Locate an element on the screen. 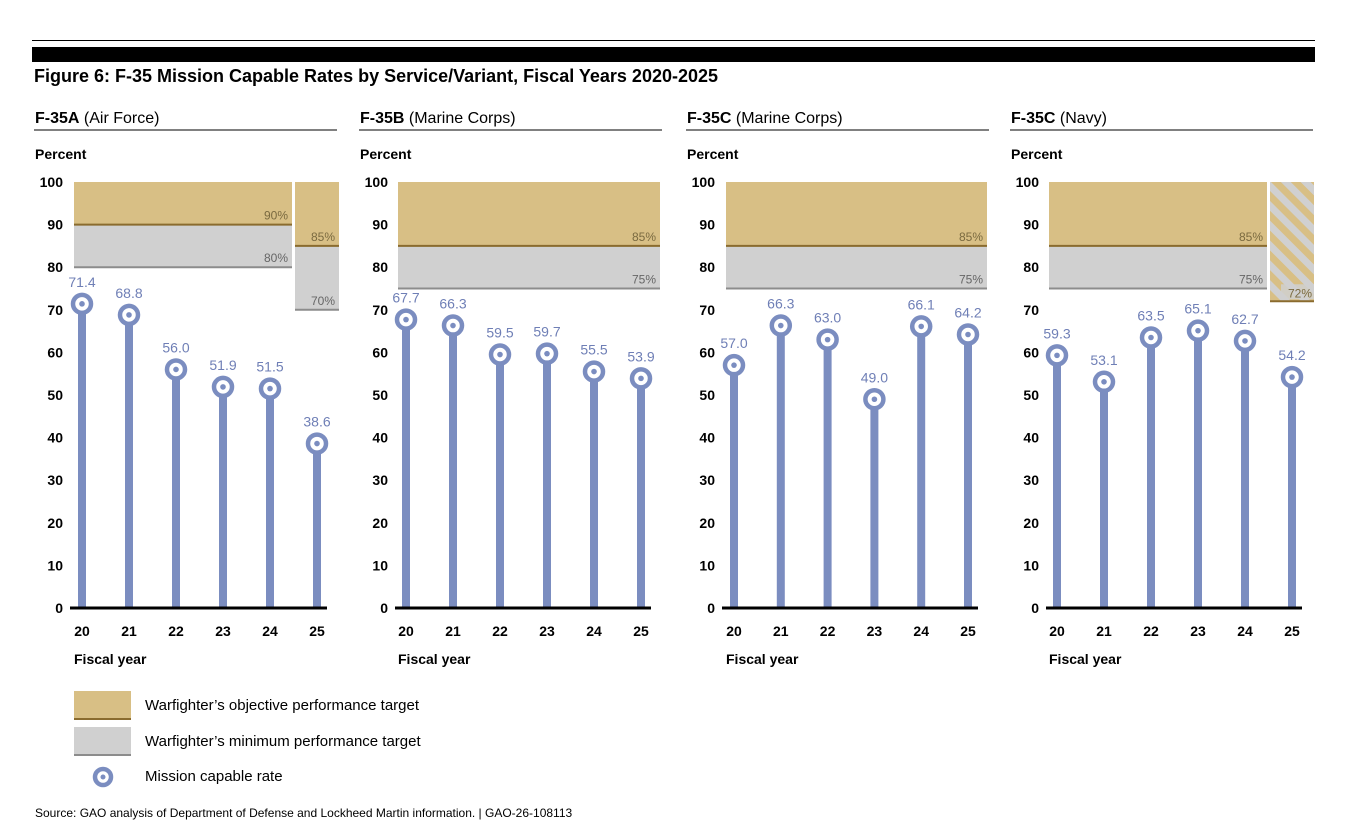 This screenshot has width=1360, height=827. x-tick-label-0-4: 24 is located at coordinates (270, 631).